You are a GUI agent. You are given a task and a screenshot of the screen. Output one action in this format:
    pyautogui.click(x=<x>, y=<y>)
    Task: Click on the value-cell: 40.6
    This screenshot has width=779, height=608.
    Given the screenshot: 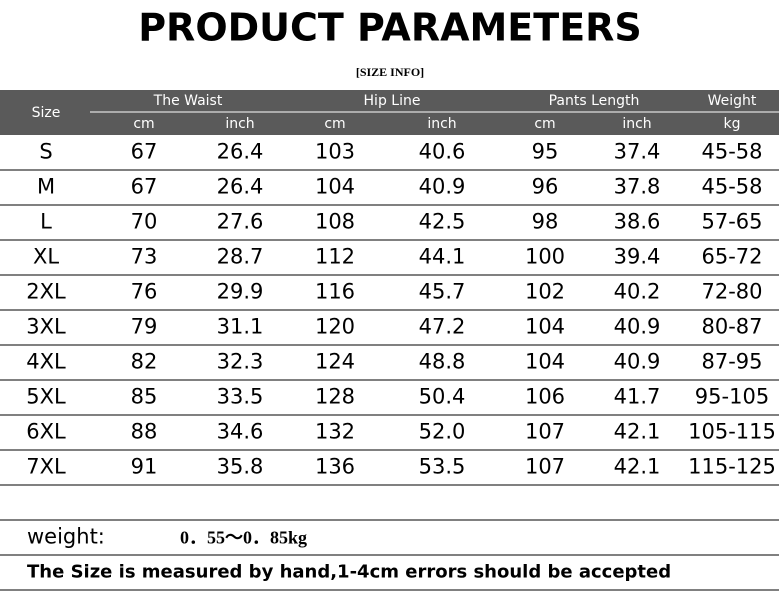 What is the action you would take?
    pyautogui.click(x=442, y=152)
    